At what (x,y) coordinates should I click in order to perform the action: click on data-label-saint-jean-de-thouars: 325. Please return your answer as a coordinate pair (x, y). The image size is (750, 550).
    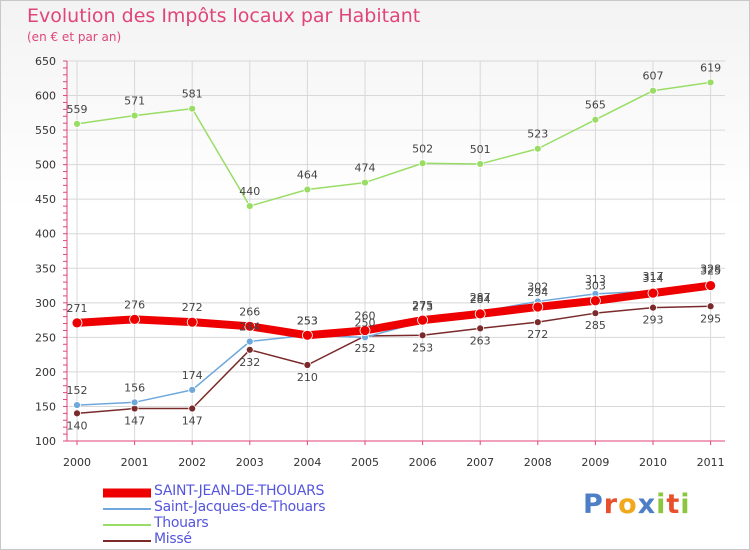
    Looking at the image, I should click on (710, 271).